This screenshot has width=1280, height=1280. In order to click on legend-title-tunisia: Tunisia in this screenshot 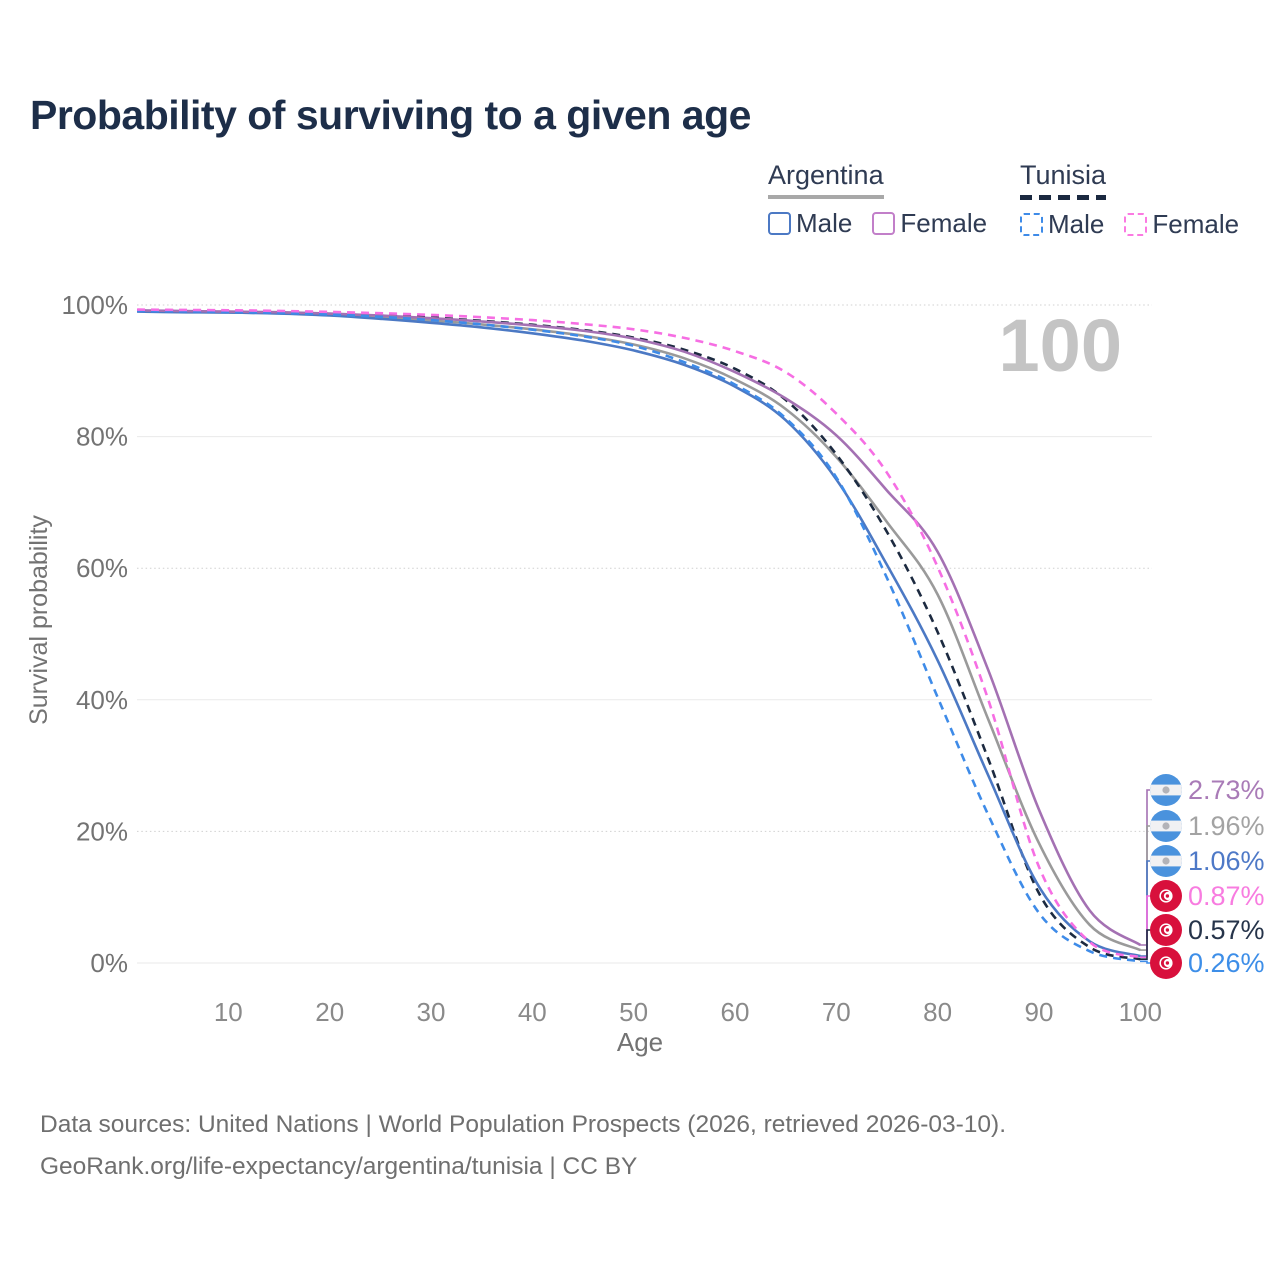, I will do `click(1063, 180)`.